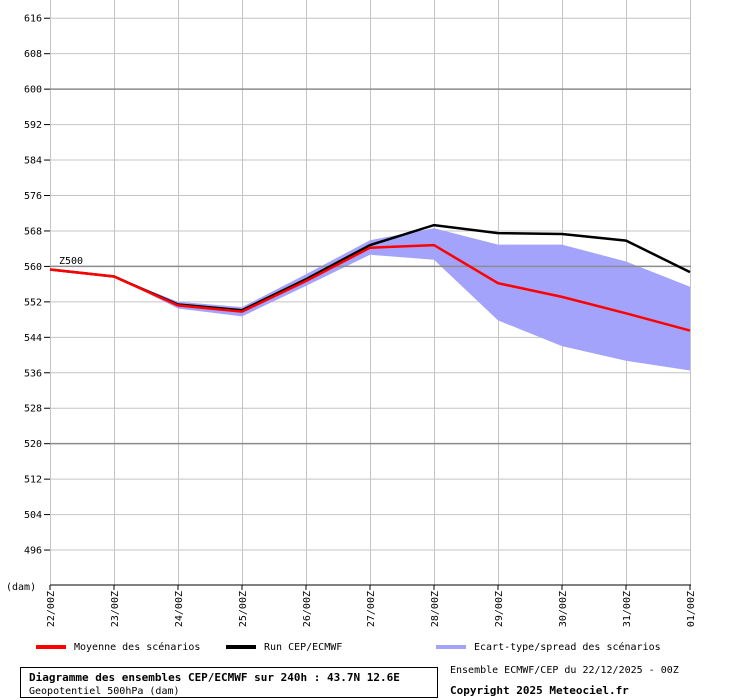  I want to click on run-info: Ensemble ECMWF/CEP du 22/12/2025 - 00Z, so click(564, 670).